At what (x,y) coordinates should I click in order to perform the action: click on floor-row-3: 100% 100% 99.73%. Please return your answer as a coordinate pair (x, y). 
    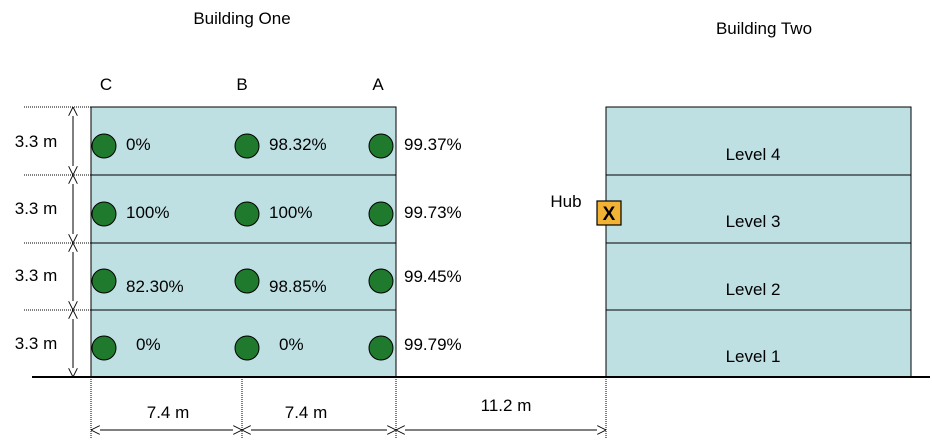
    Looking at the image, I should click on (276, 214).